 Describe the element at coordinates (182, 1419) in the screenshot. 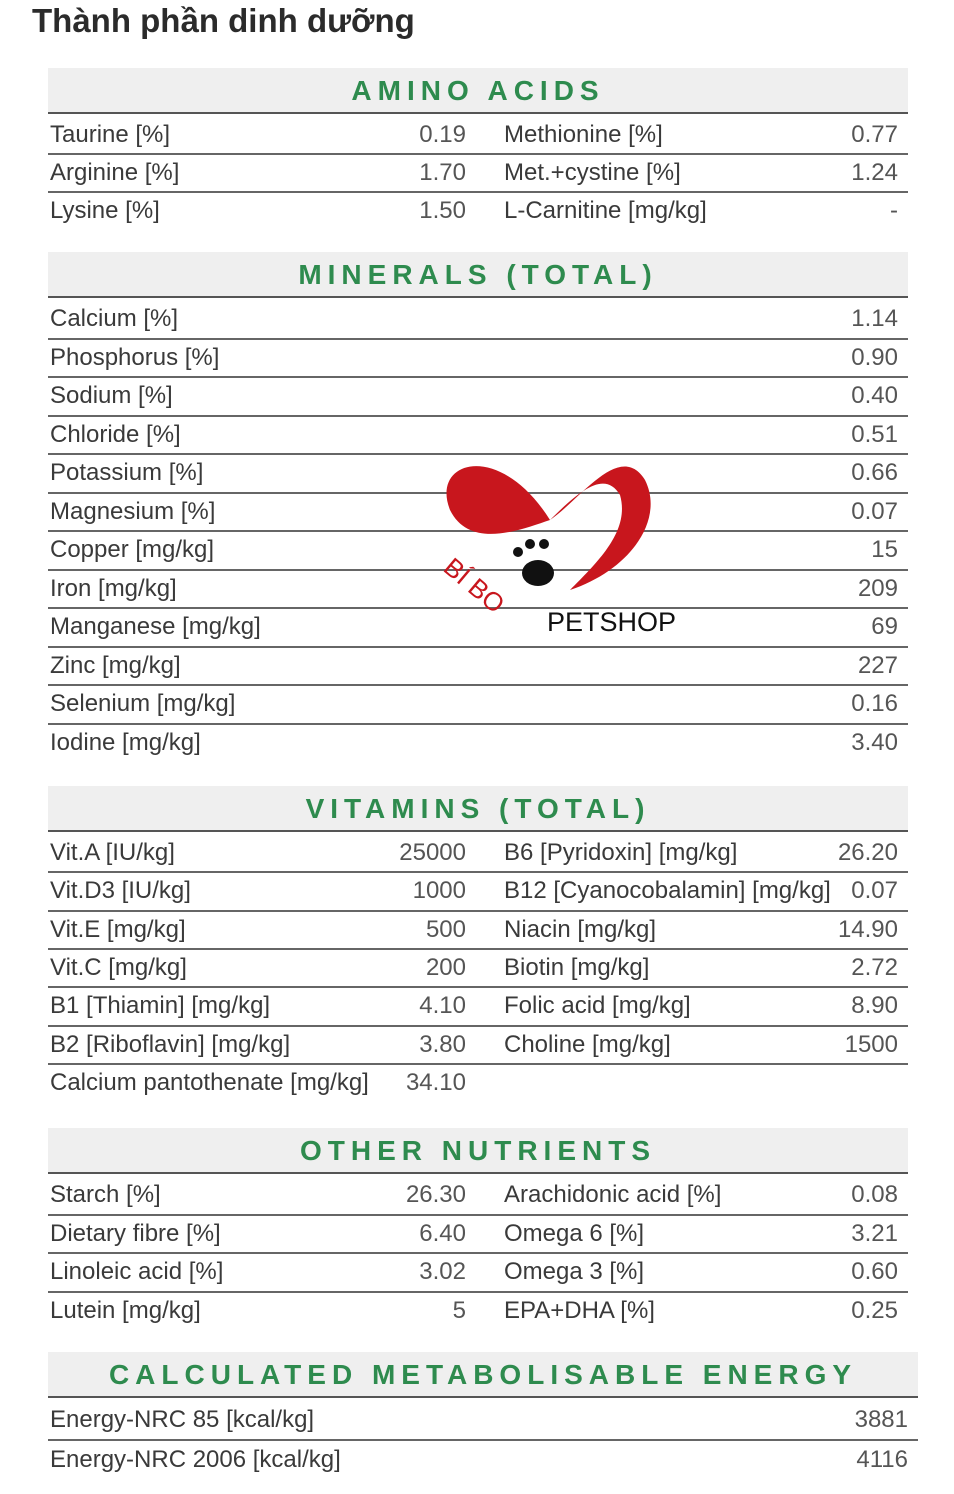

I see `row-label: Energy-NRC 85 [kcal/kg]` at that location.